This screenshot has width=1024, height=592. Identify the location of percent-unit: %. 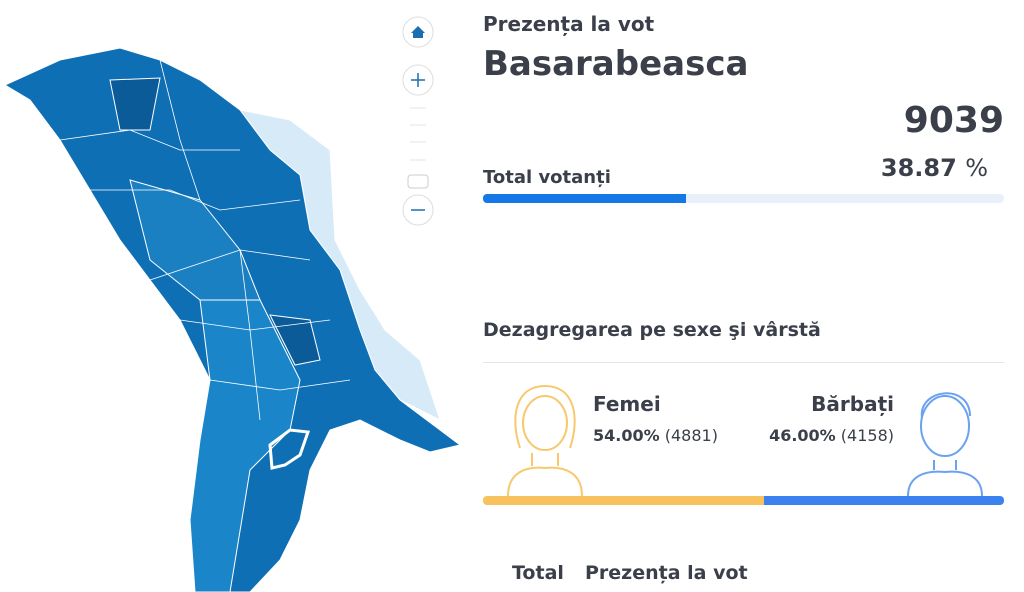
(976, 168).